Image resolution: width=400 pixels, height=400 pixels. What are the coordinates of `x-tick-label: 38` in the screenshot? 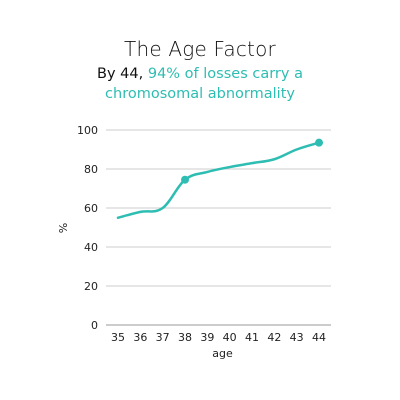 It's located at (185, 337).